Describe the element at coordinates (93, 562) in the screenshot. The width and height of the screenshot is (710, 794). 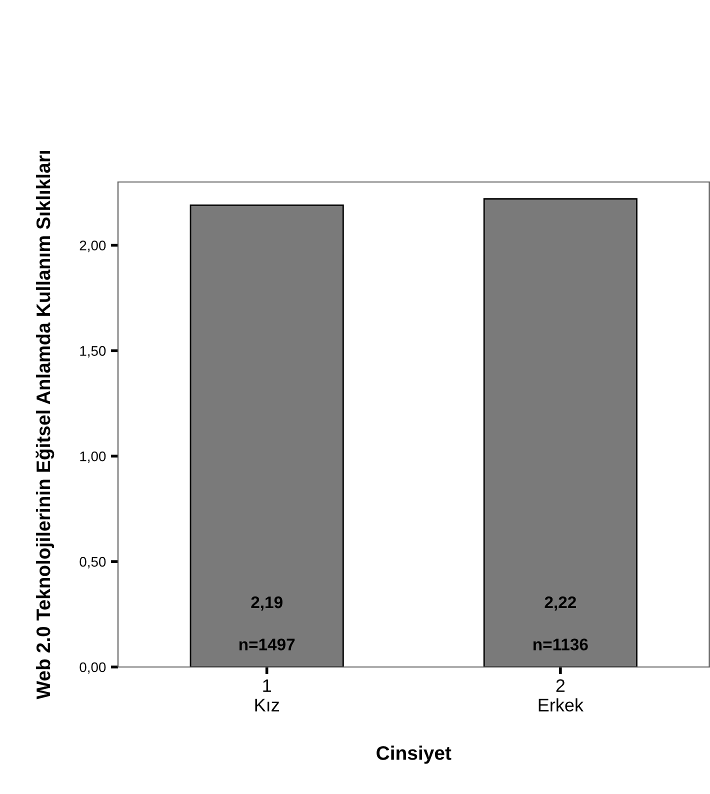
I see `y-tick-label: 0,50` at that location.